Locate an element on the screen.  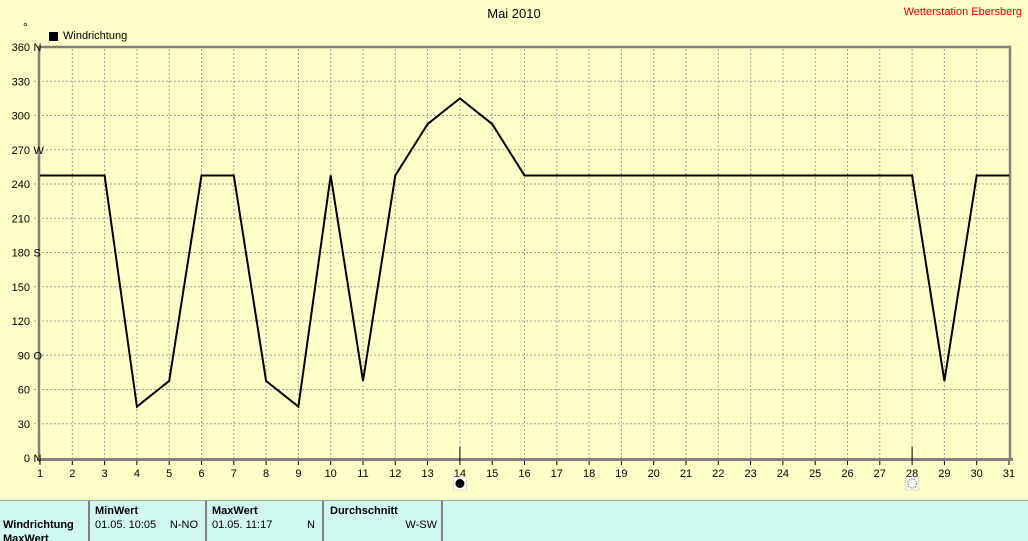
full-moon-icon is located at coordinates (912, 483).